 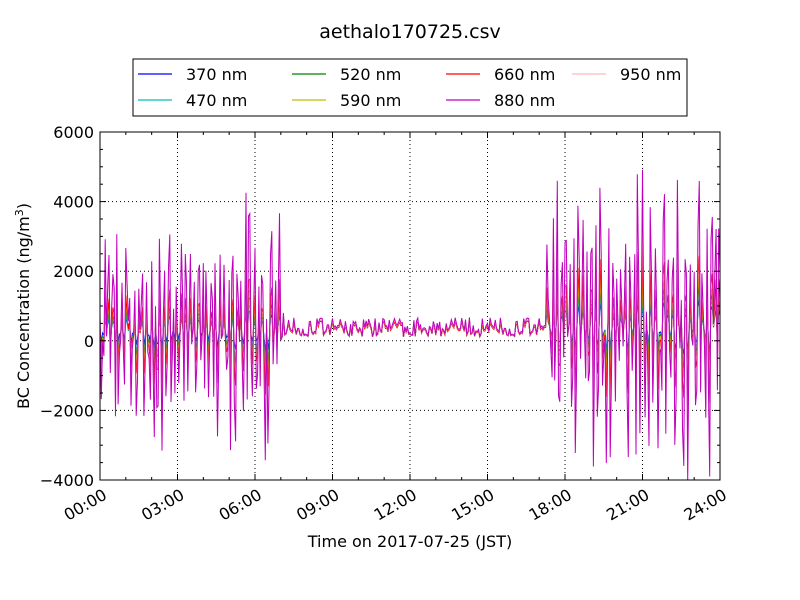 What do you see at coordinates (650, 74) in the screenshot?
I see `legend-label: 950 nm` at bounding box center [650, 74].